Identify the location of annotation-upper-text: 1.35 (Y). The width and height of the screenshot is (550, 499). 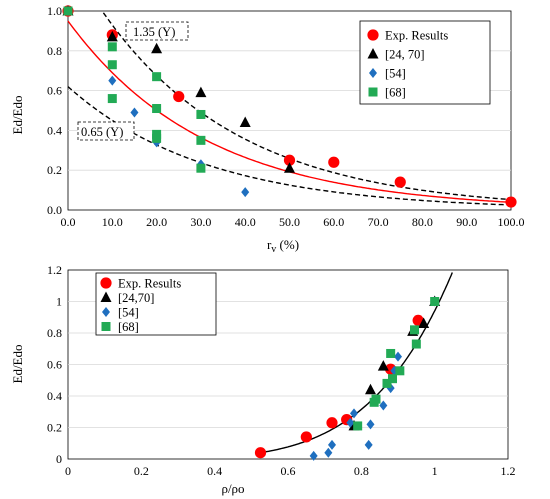
(154, 32).